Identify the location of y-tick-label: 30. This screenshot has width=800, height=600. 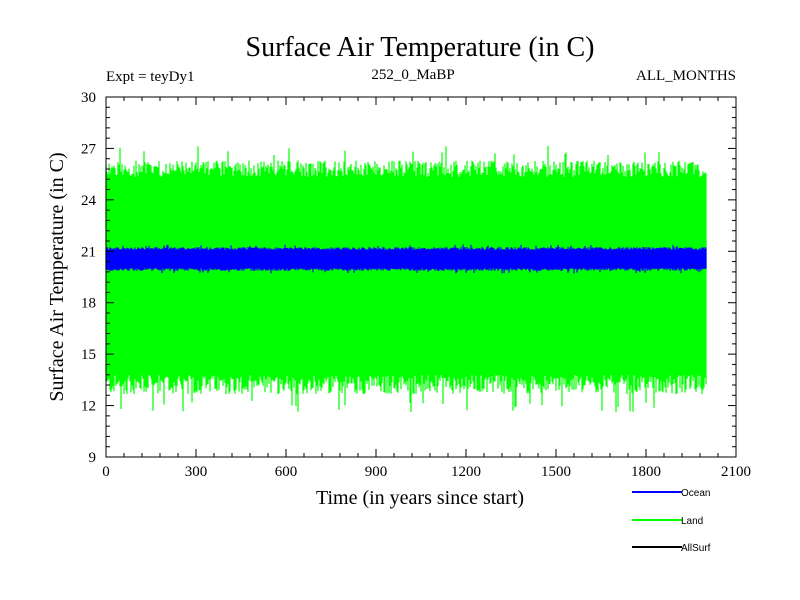
(88, 98).